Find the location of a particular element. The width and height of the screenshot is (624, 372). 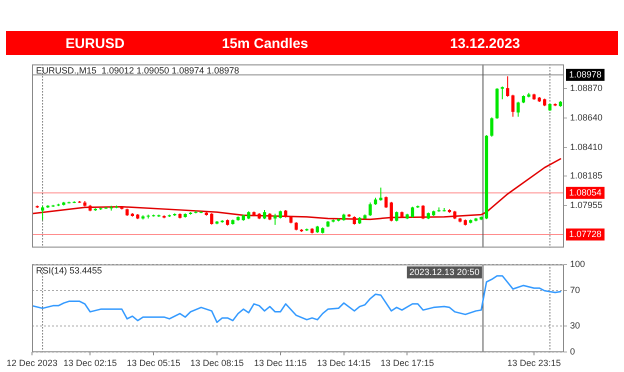

ref-line-label: 1.08054 is located at coordinates (585, 192).